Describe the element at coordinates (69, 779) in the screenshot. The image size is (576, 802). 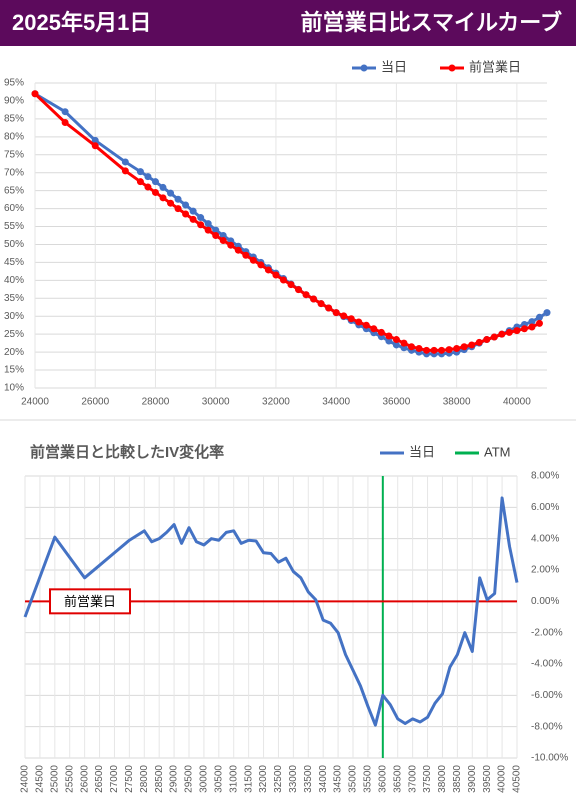
I see `x-tick-label: 25500` at that location.